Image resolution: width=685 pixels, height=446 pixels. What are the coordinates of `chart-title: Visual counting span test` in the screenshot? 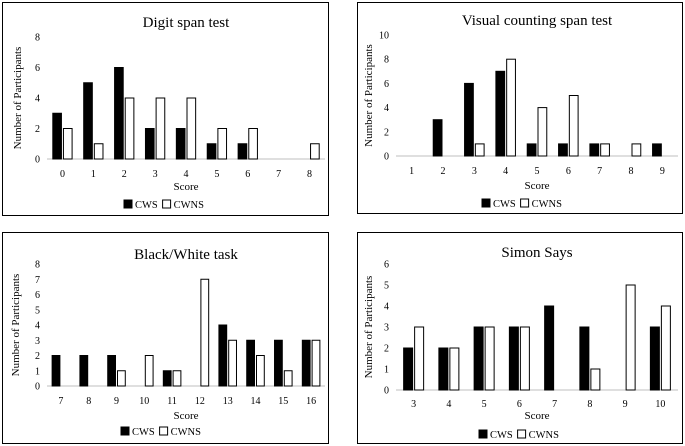 It's located at (537, 21).